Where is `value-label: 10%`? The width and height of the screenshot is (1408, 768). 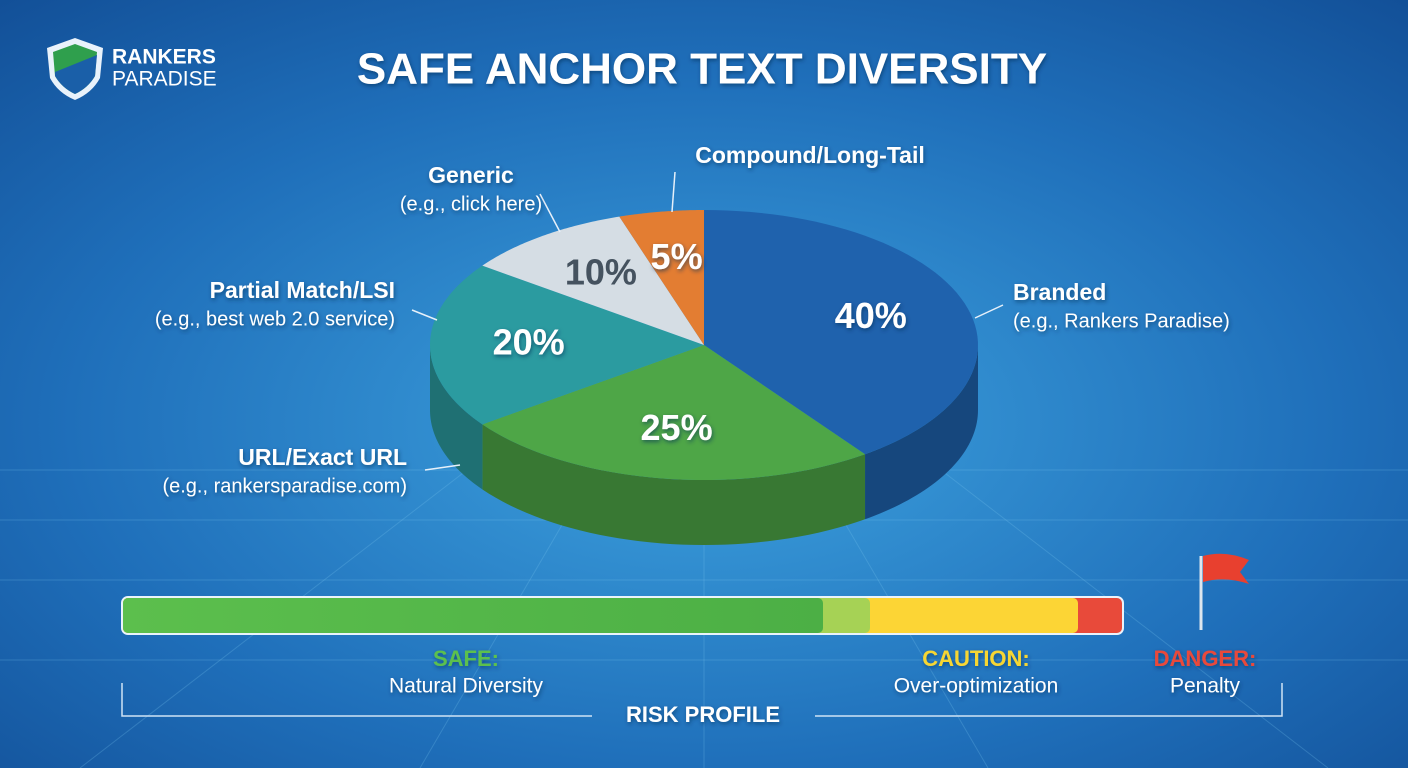
value-label: 10% is located at coordinates (601, 272).